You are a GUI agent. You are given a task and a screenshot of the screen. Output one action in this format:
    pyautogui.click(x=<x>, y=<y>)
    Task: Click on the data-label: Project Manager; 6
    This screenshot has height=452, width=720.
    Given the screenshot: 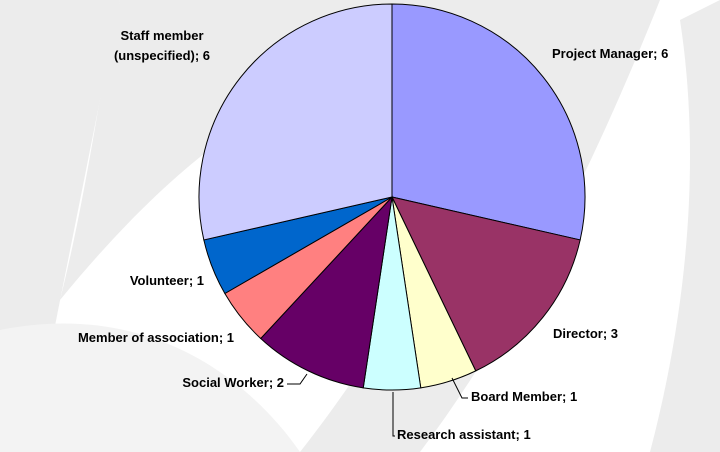 What is the action you would take?
    pyautogui.click(x=610, y=53)
    